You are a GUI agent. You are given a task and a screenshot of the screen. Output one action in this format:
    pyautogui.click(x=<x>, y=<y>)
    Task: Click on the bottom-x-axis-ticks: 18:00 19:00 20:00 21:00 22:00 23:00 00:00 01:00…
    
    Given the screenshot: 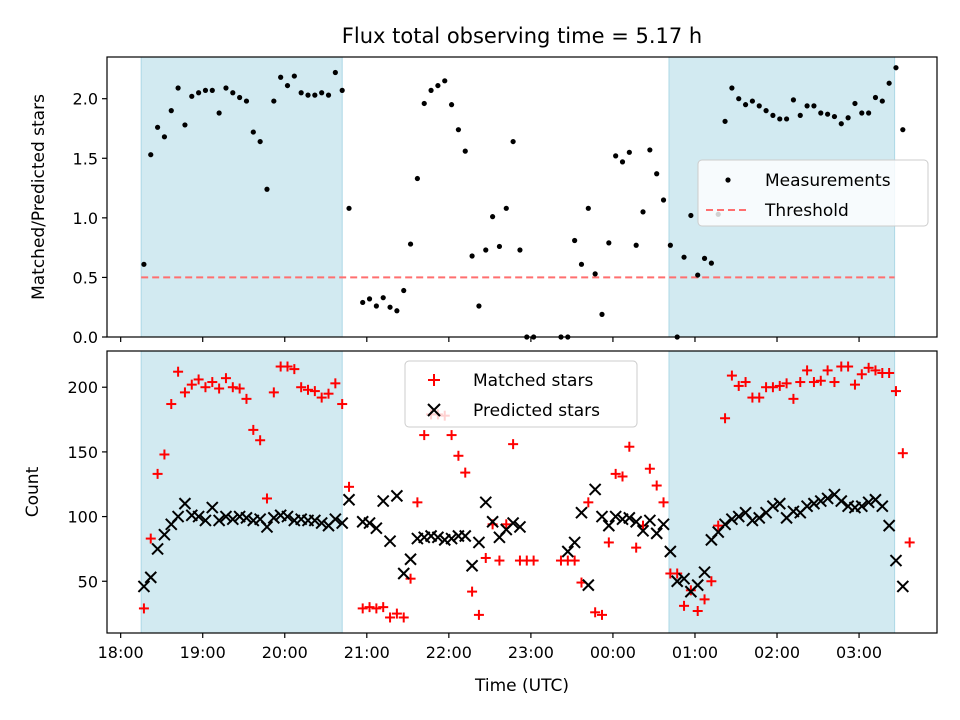 What is the action you would take?
    pyautogui.click(x=490, y=647)
    